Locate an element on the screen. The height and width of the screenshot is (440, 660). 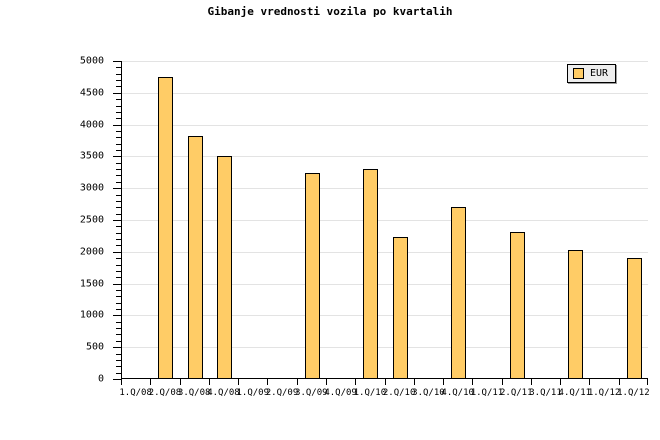
y-axis-label: 4000 is located at coordinates (91, 125).